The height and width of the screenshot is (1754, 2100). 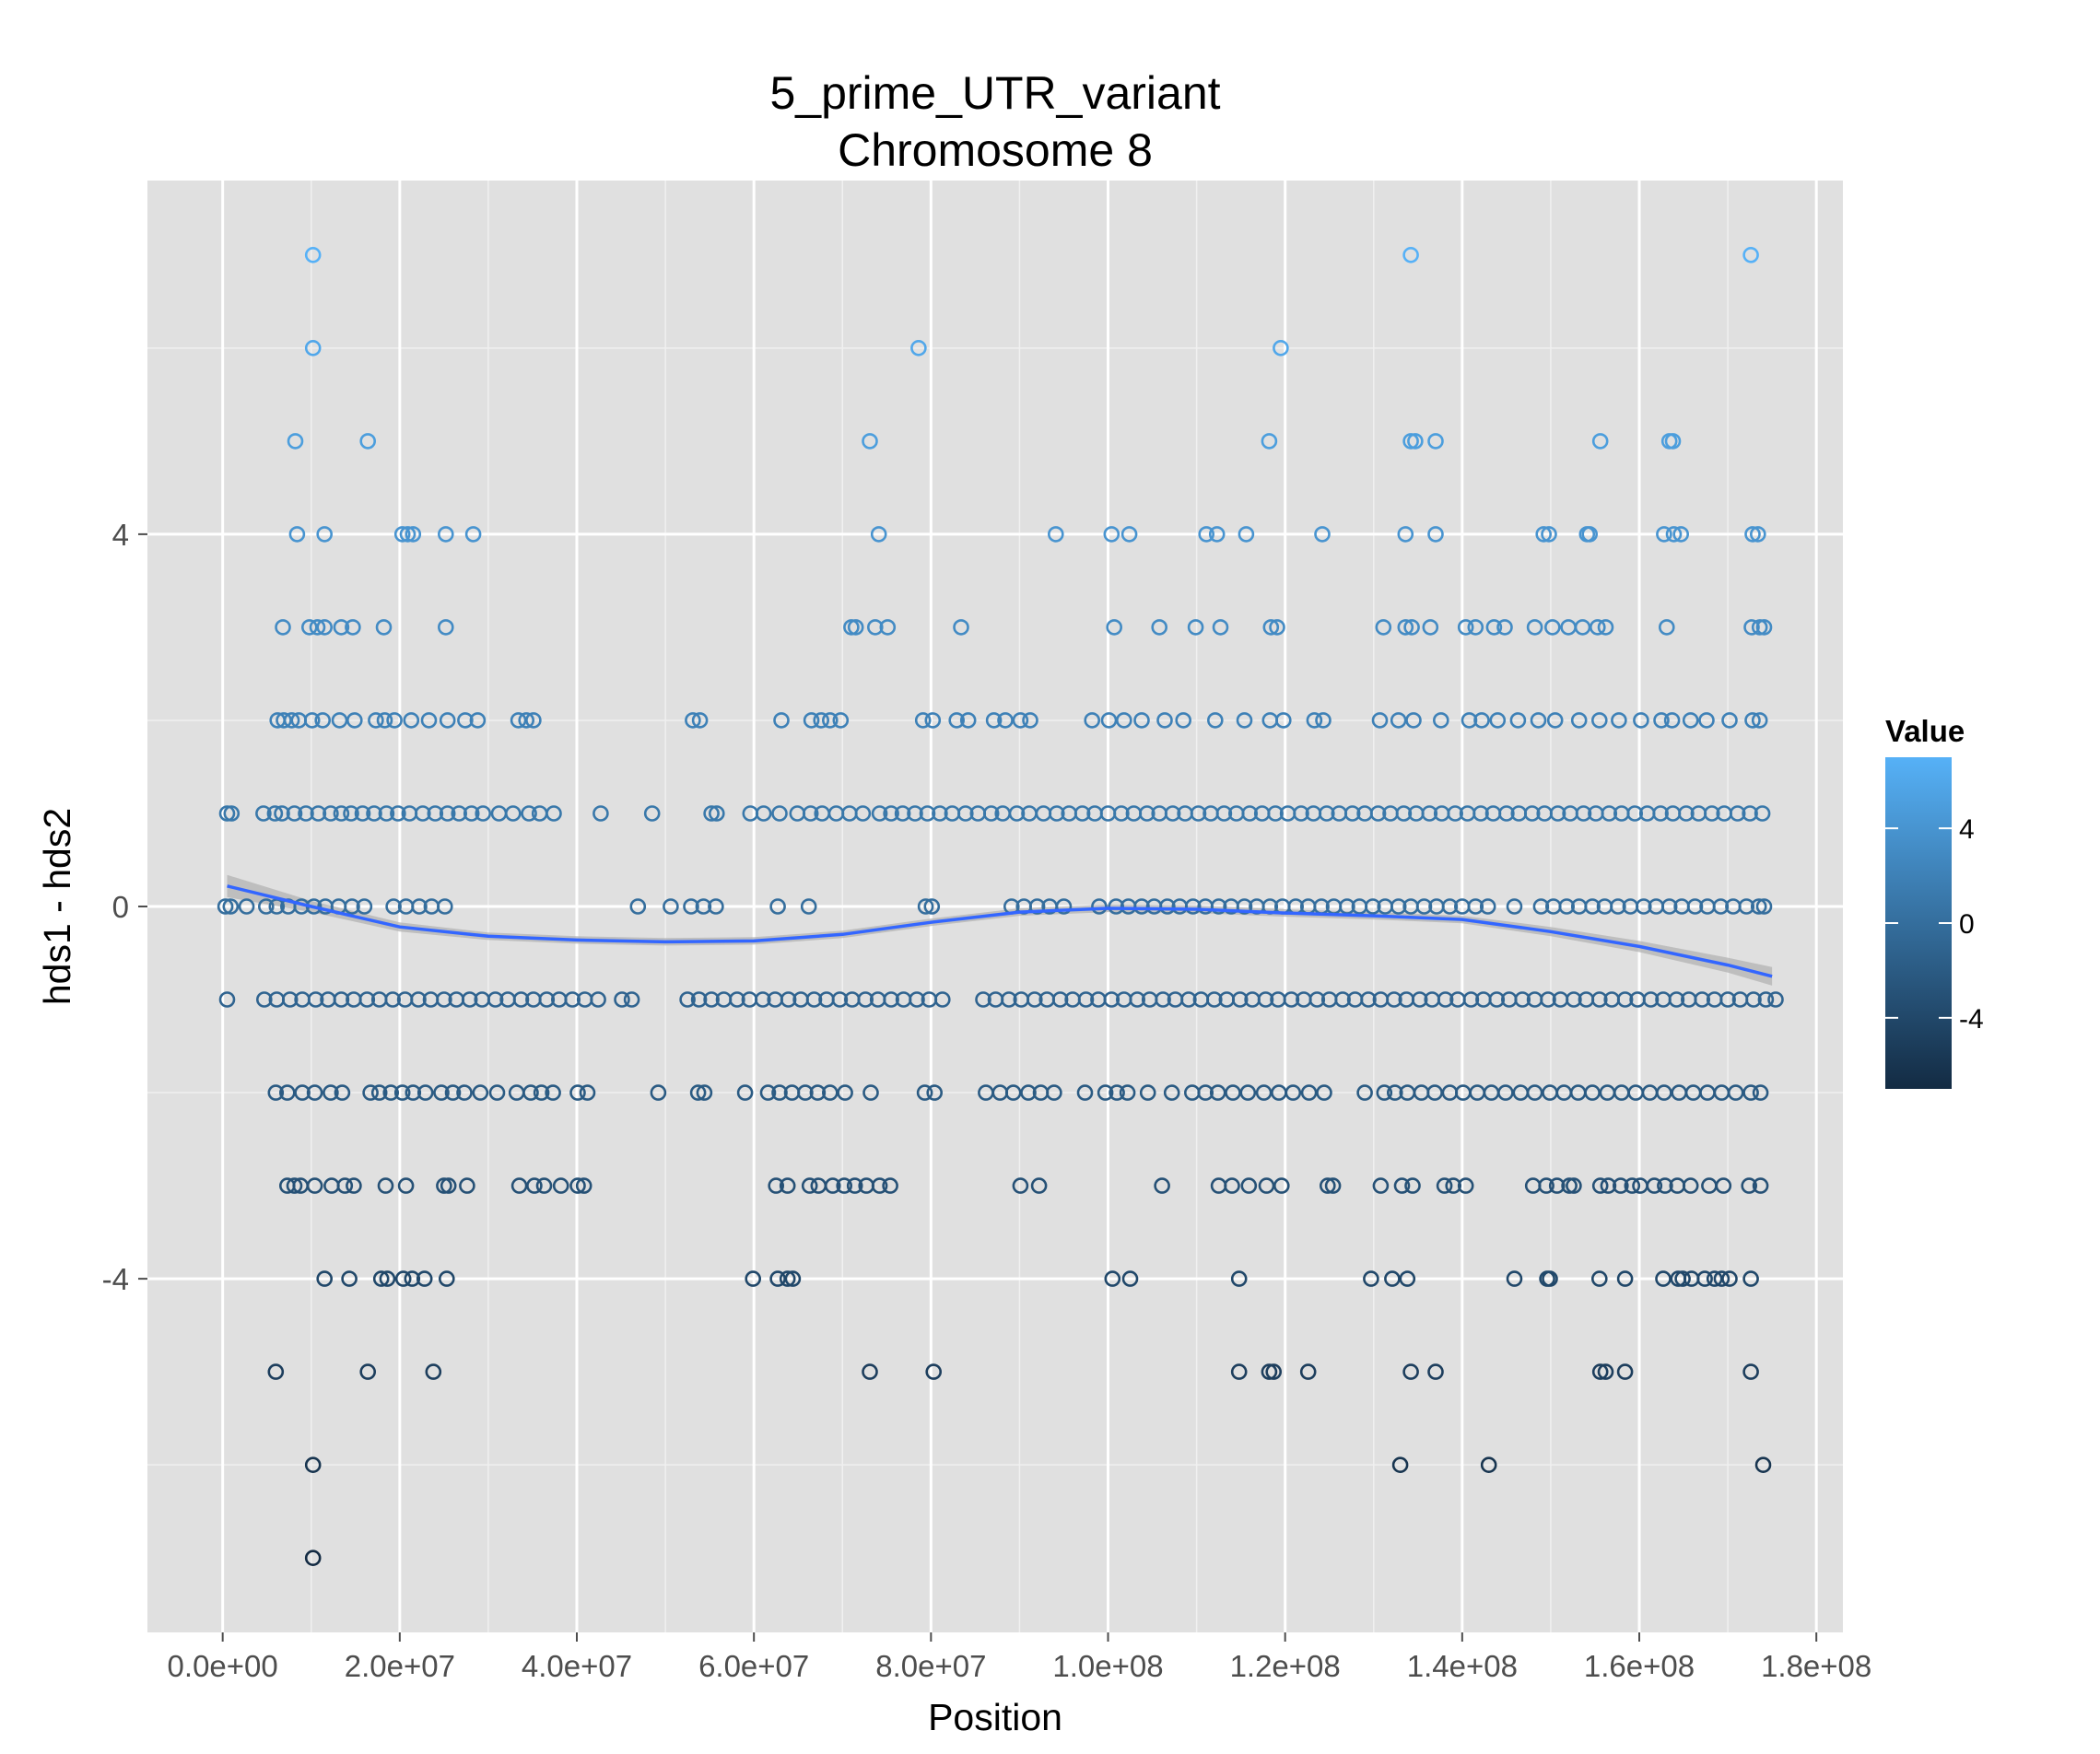 I want to click on legend-ticks: 4 0 -4, so click(x=1935, y=924).